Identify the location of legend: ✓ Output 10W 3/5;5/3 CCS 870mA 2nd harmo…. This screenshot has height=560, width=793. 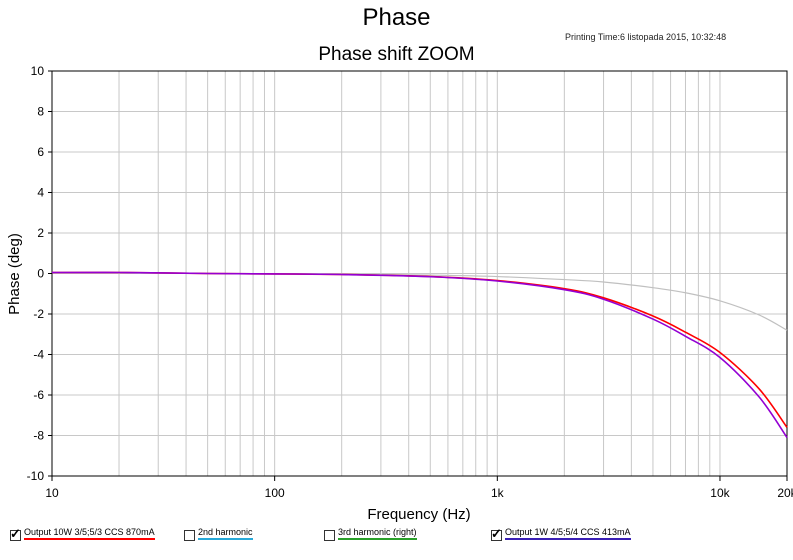
(396, 542).